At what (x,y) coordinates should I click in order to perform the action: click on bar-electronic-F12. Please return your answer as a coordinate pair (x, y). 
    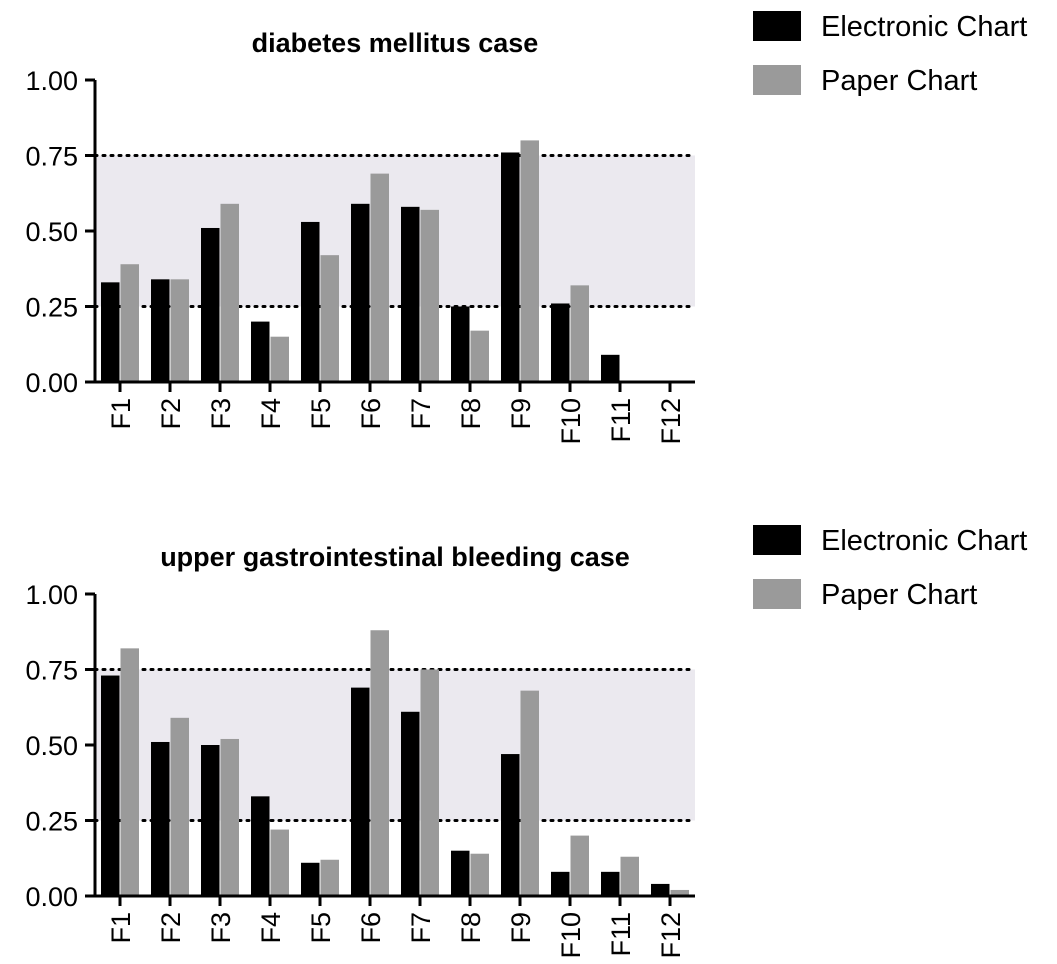
    Looking at the image, I should click on (660, 889).